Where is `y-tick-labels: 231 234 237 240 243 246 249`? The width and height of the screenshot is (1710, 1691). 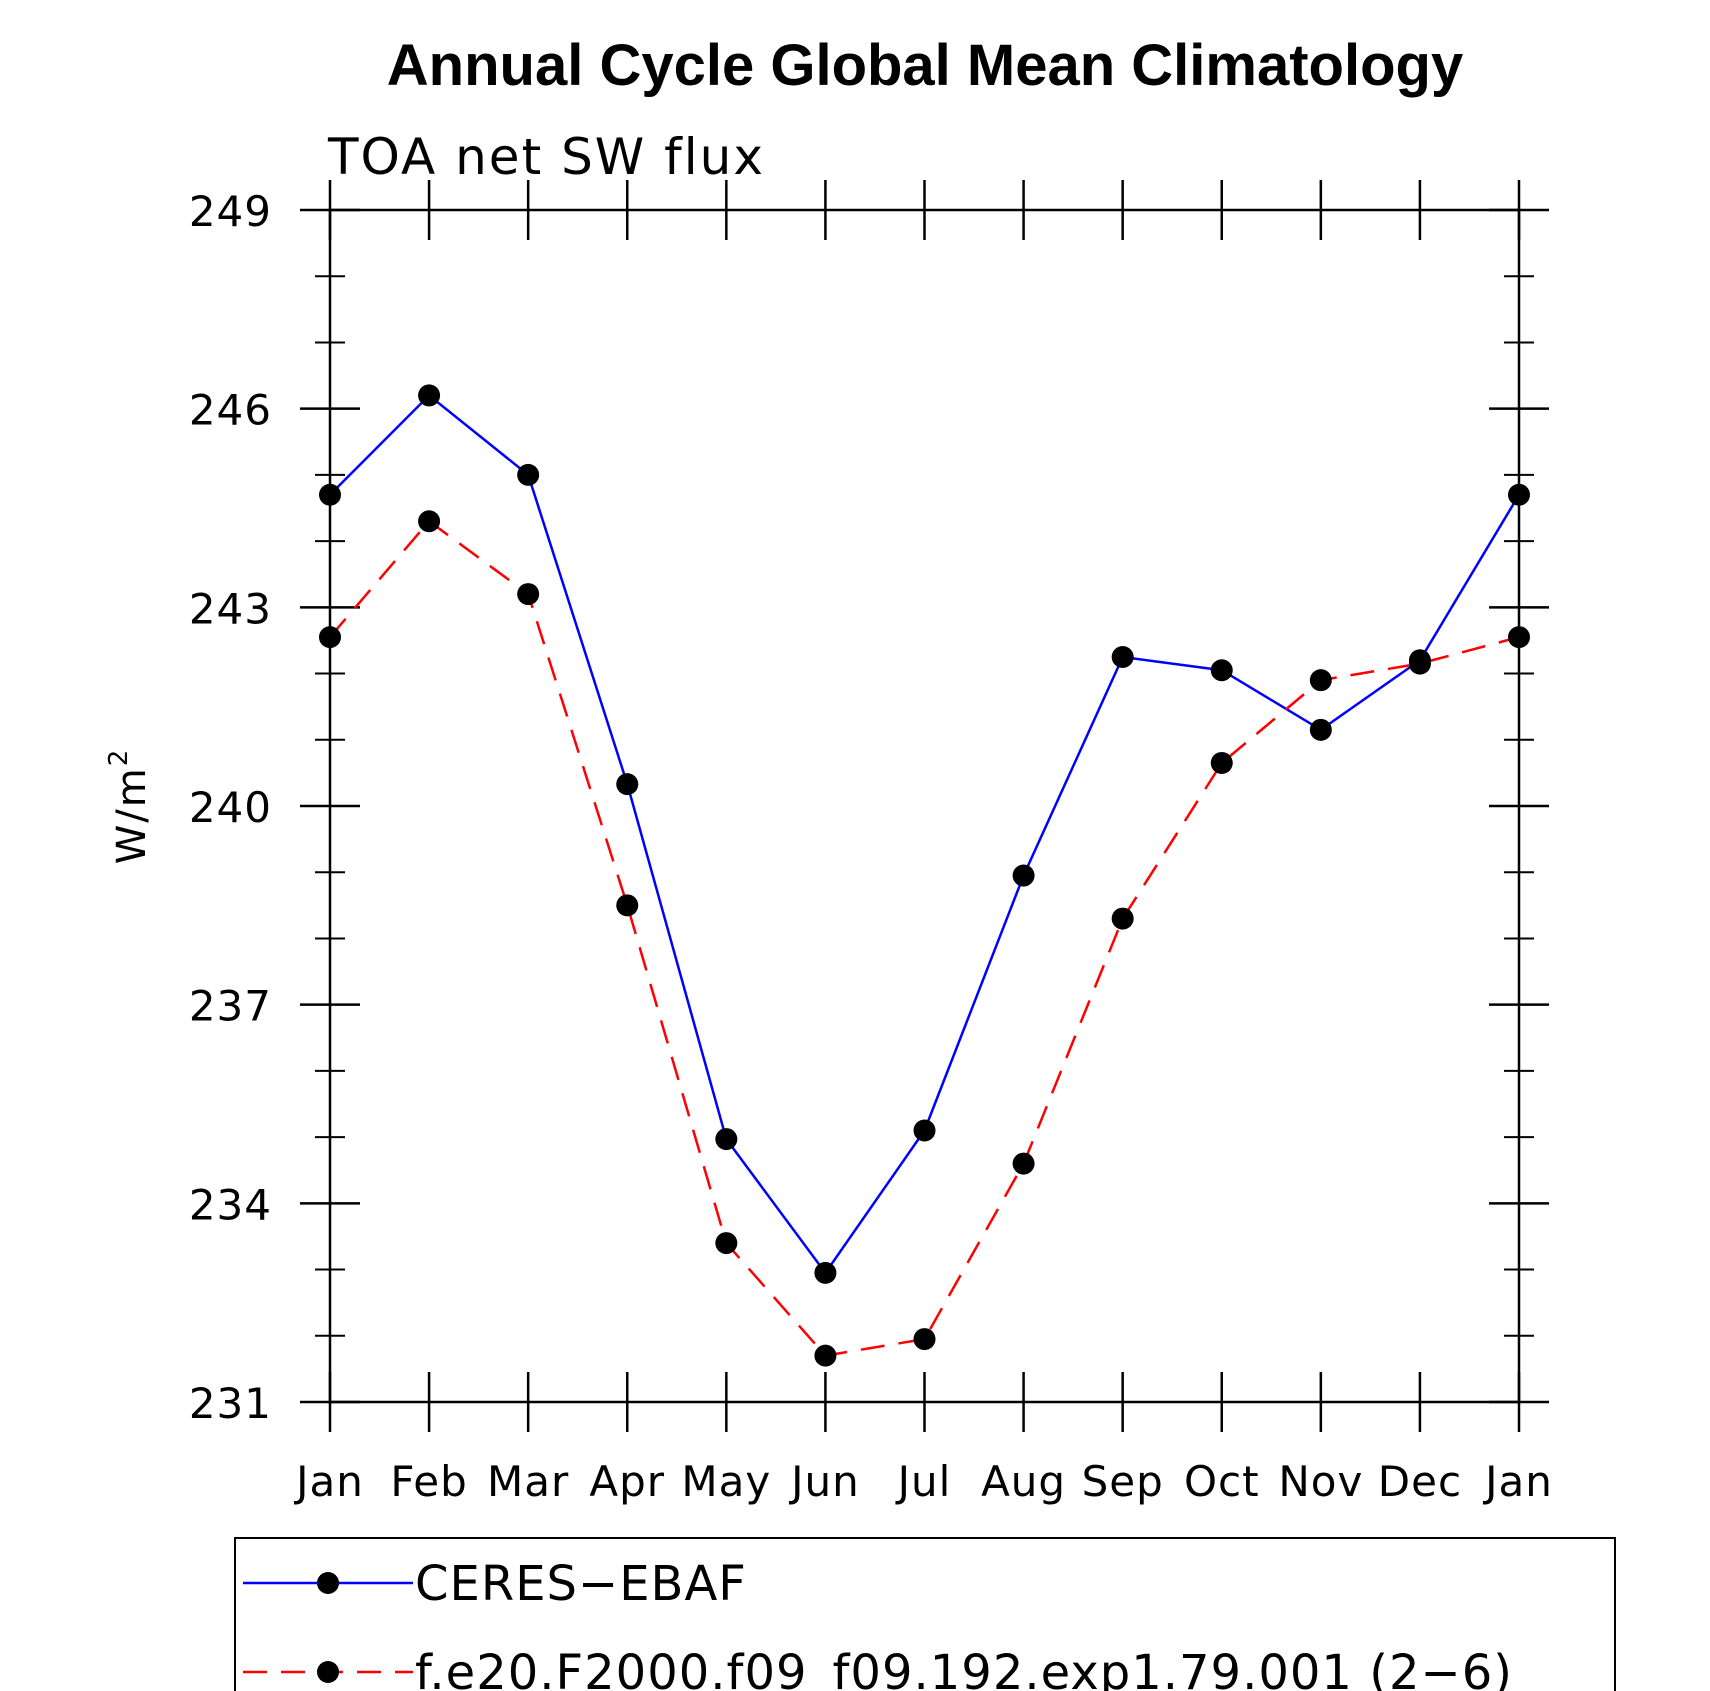 y-tick-labels: 231 234 237 240 243 246 249 is located at coordinates (230, 807).